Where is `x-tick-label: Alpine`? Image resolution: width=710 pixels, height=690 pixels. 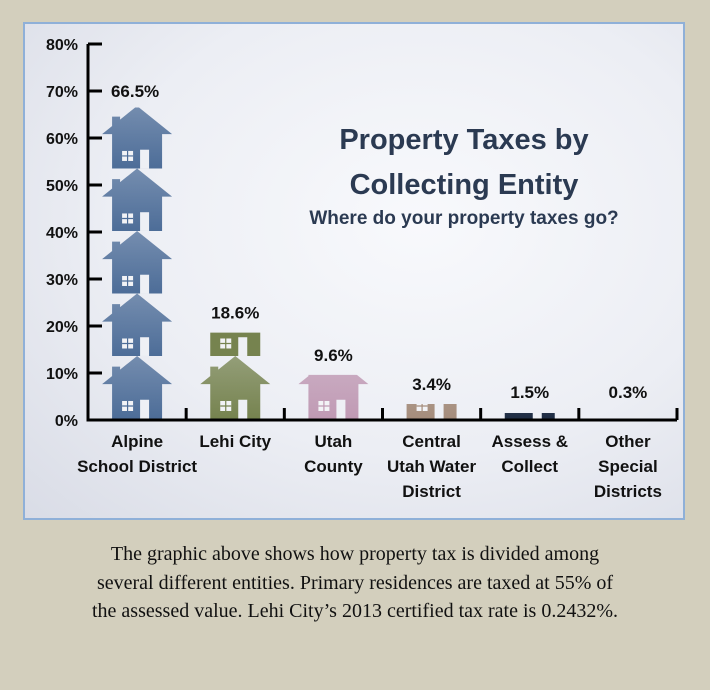 x-tick-label: Alpine is located at coordinates (137, 441).